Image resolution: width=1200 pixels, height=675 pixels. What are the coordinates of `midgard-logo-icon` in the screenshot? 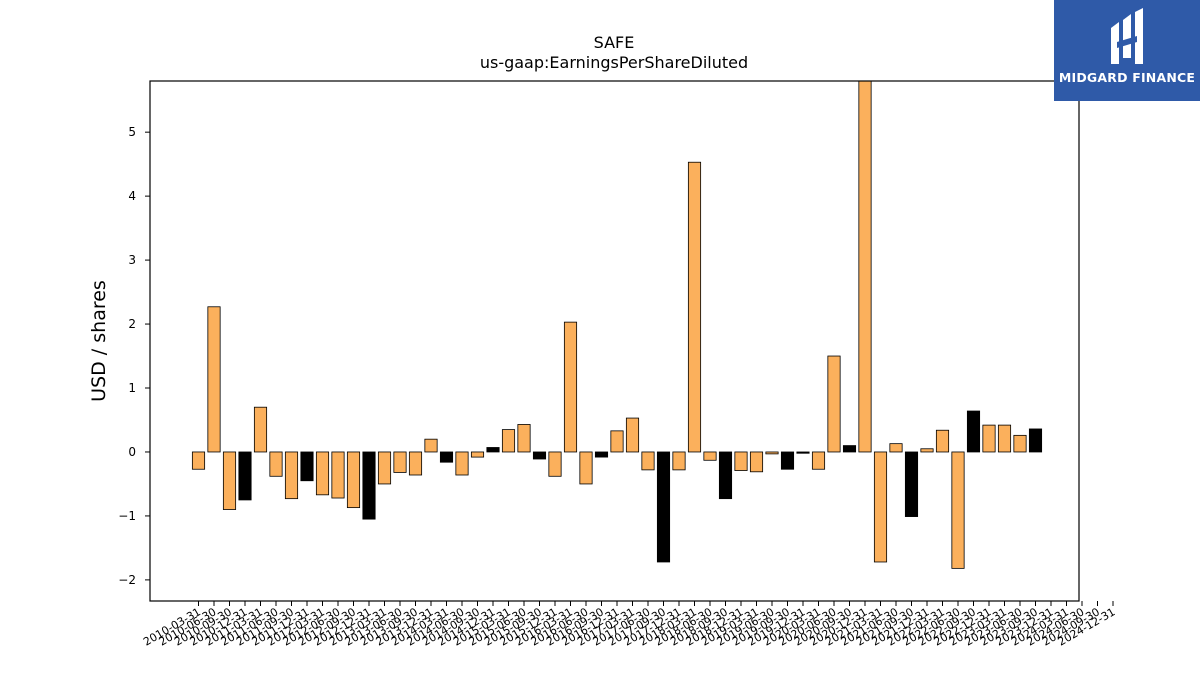 It's located at (1127, 36).